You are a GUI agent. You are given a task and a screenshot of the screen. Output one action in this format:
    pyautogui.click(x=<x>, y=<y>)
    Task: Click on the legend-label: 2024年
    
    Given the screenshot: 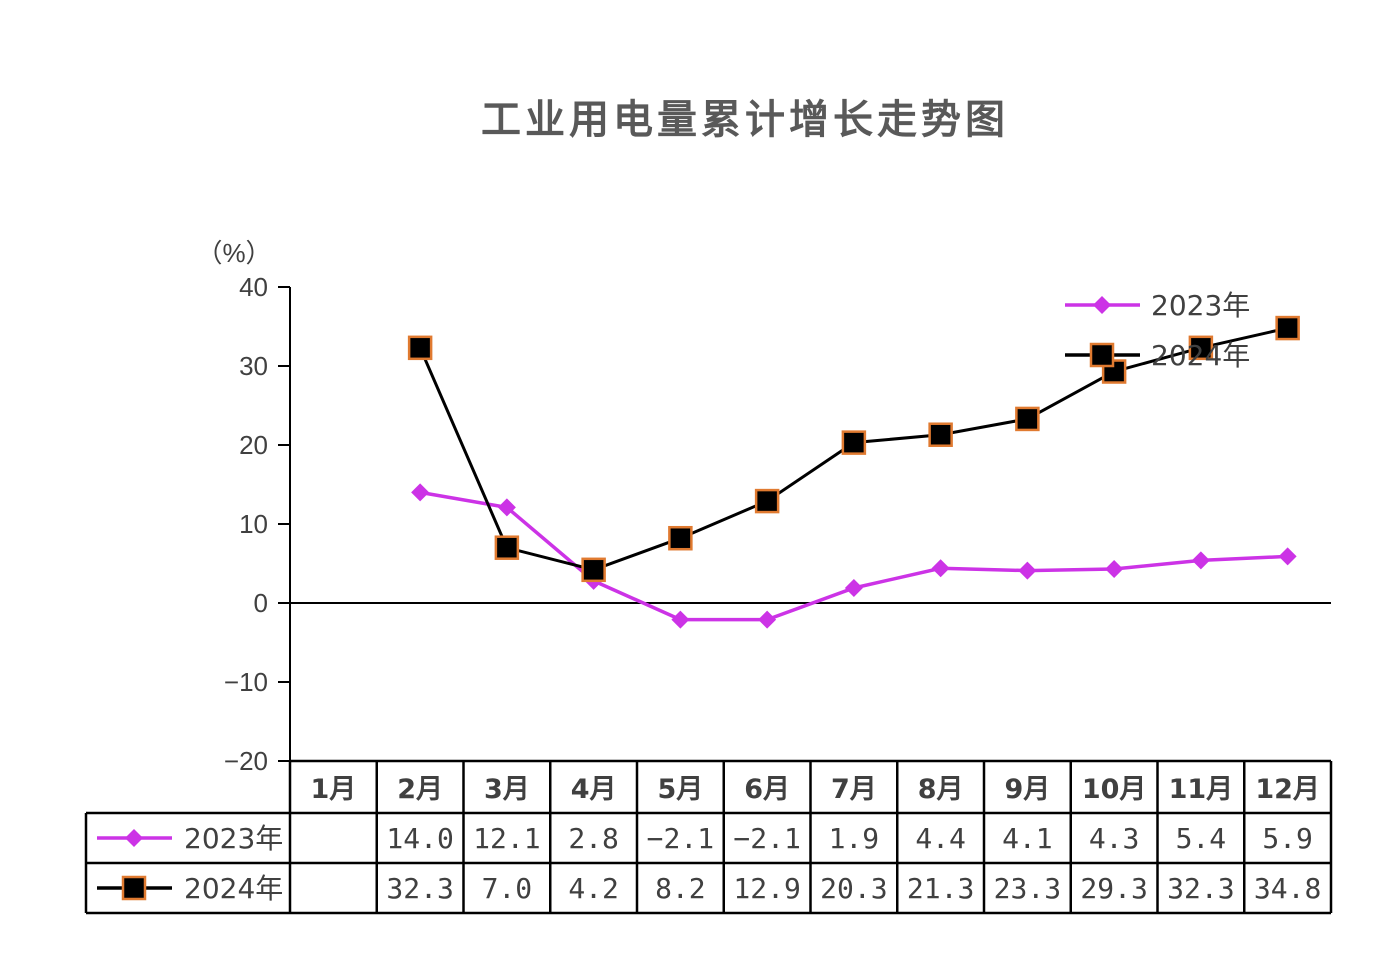 What is the action you would take?
    pyautogui.click(x=1200, y=355)
    